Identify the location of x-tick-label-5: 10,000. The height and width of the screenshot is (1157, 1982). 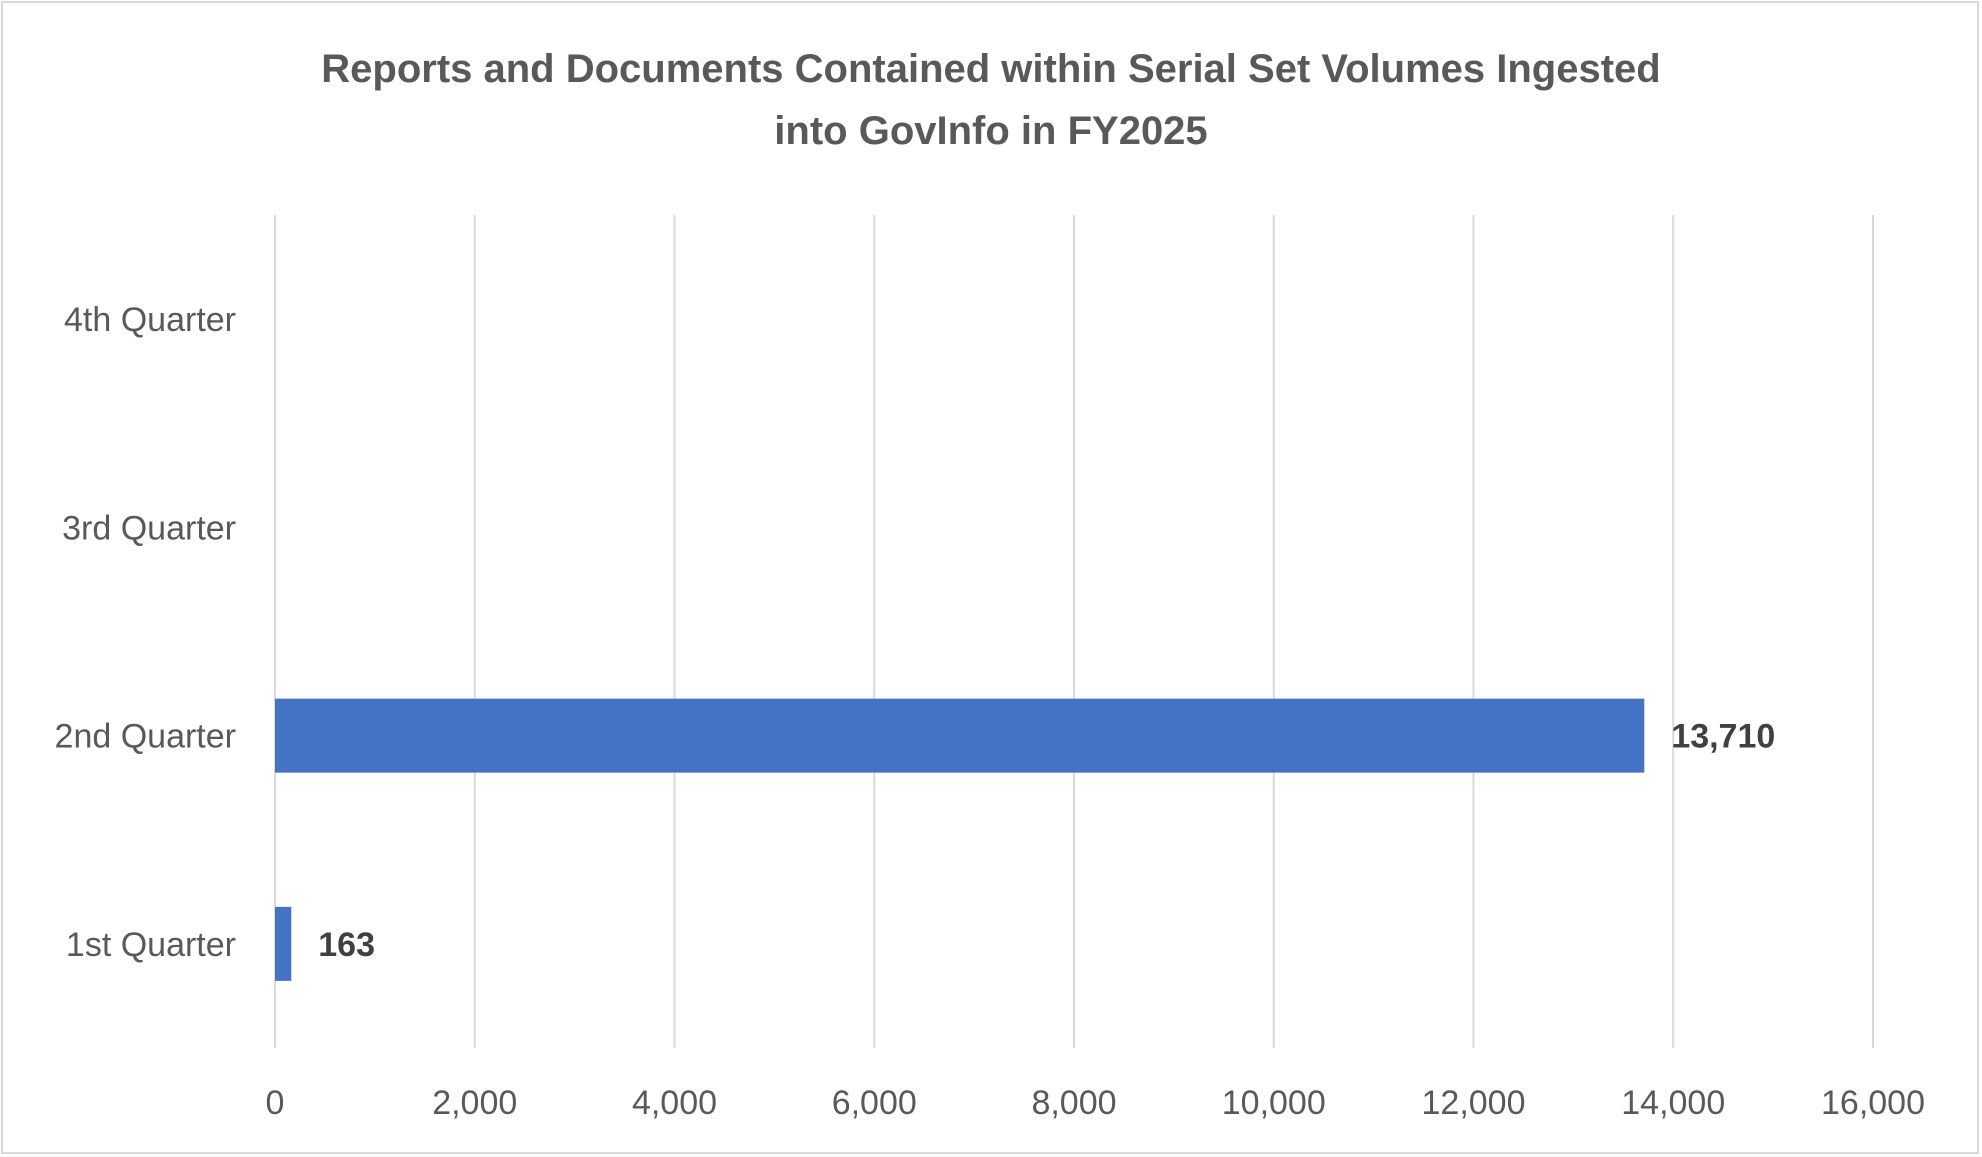
(1274, 1103).